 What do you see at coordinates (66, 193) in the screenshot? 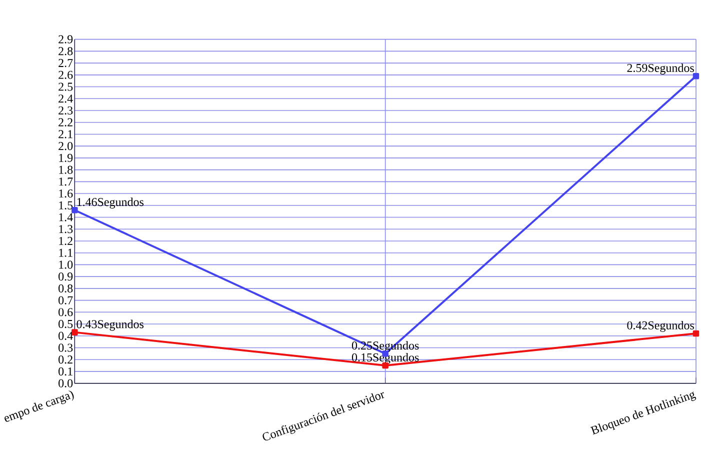
I see `y-tick-label: 1.6` at bounding box center [66, 193].